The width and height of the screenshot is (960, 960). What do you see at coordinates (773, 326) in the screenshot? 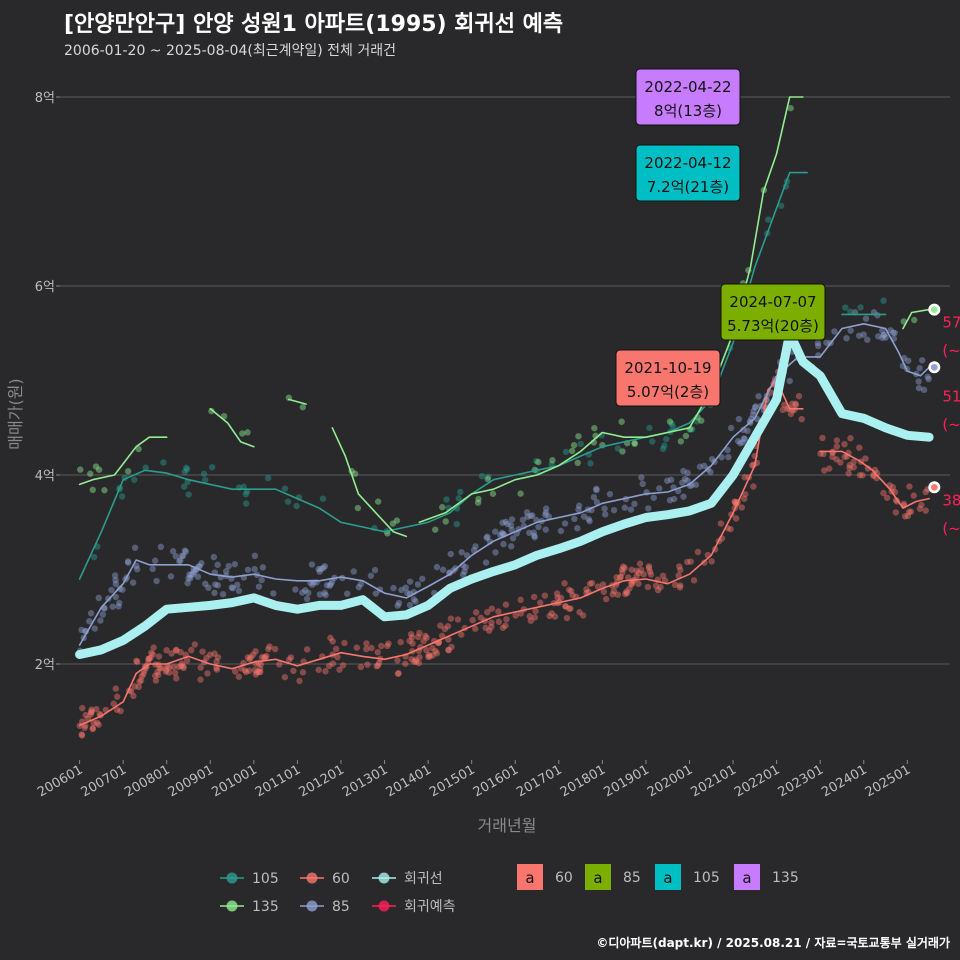
I see `annotation-value: 5.73억(20층)` at bounding box center [773, 326].